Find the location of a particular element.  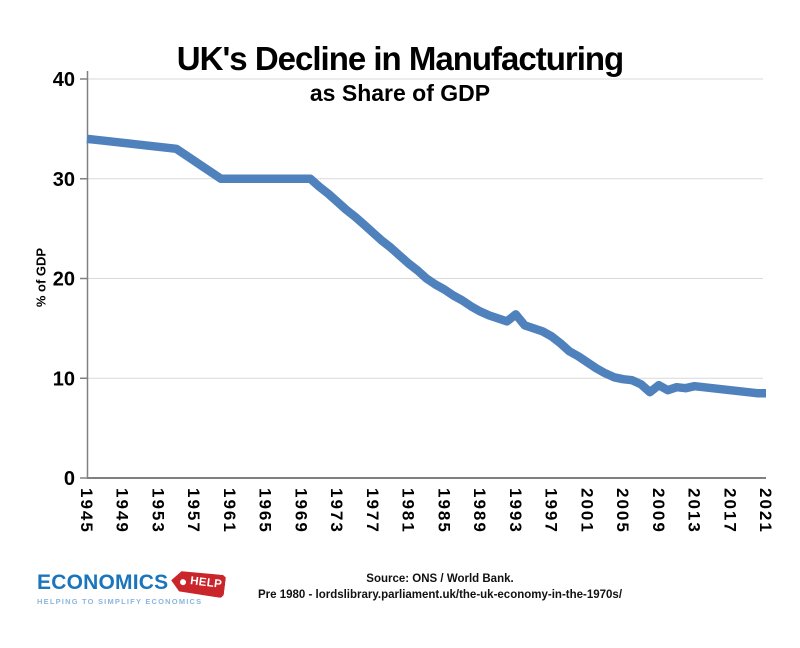

y-axis-label-30: 30 is located at coordinates (64, 180).